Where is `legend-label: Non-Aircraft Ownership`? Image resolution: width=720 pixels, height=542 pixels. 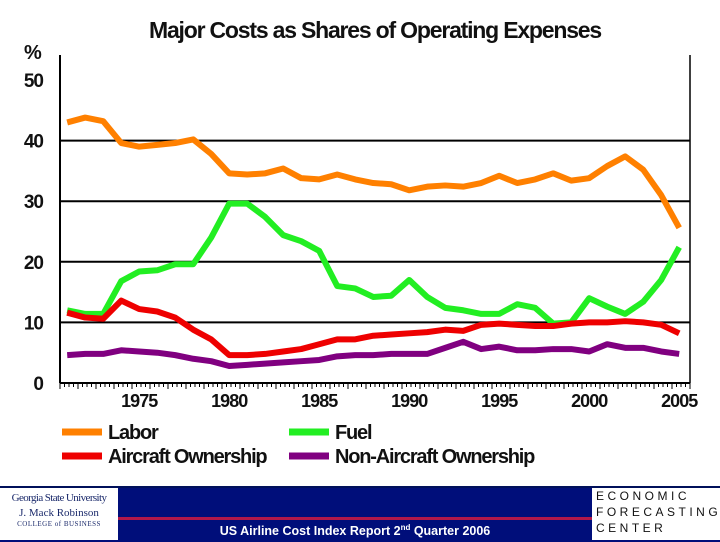 legend-label: Non-Aircraft Ownership is located at coordinates (435, 457).